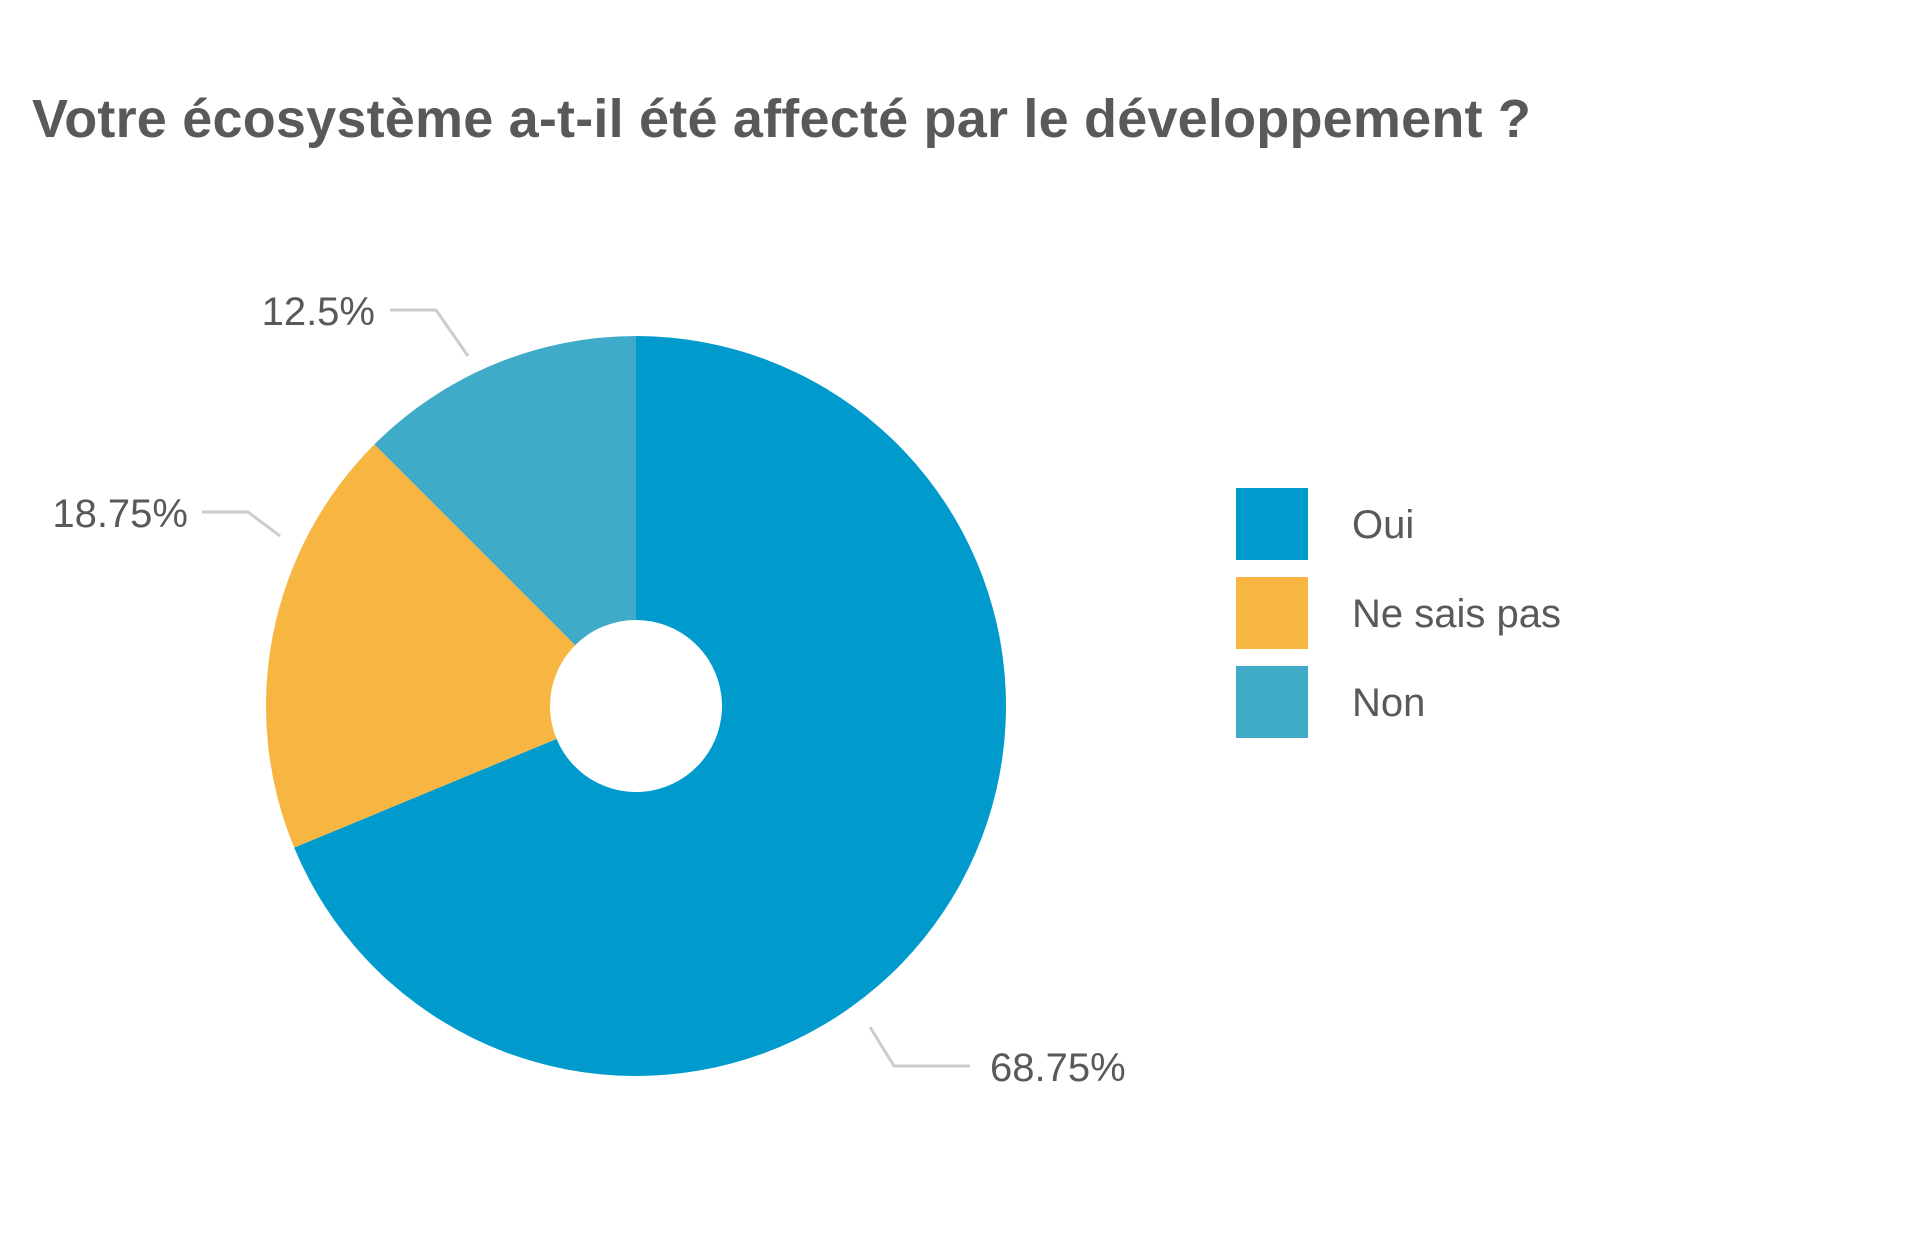 The height and width of the screenshot is (1248, 1920). Describe the element at coordinates (1272, 613) in the screenshot. I see `legend-swatch-ne-sais-pas` at that location.